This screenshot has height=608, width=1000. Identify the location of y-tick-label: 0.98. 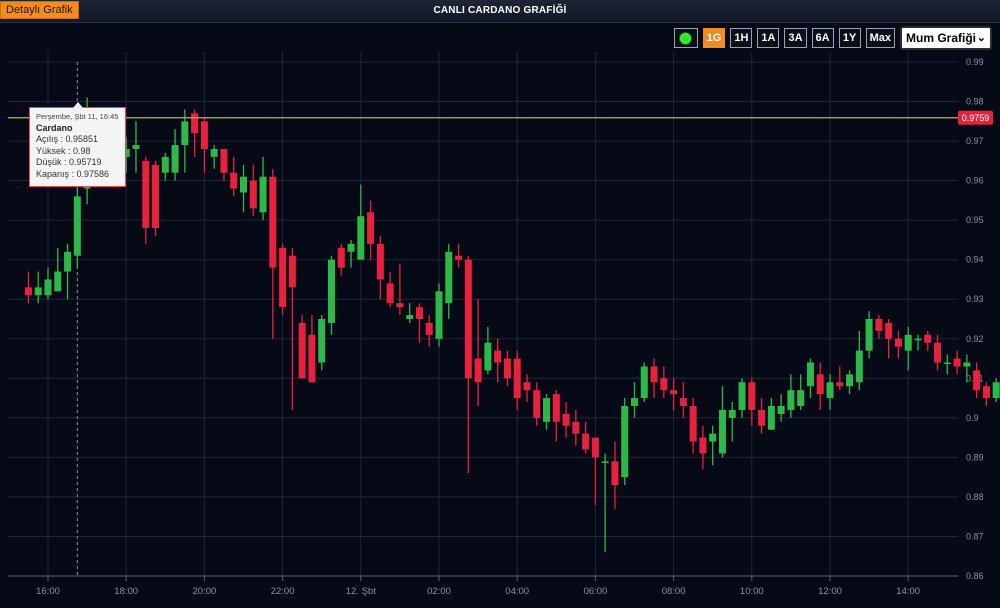
(975, 102).